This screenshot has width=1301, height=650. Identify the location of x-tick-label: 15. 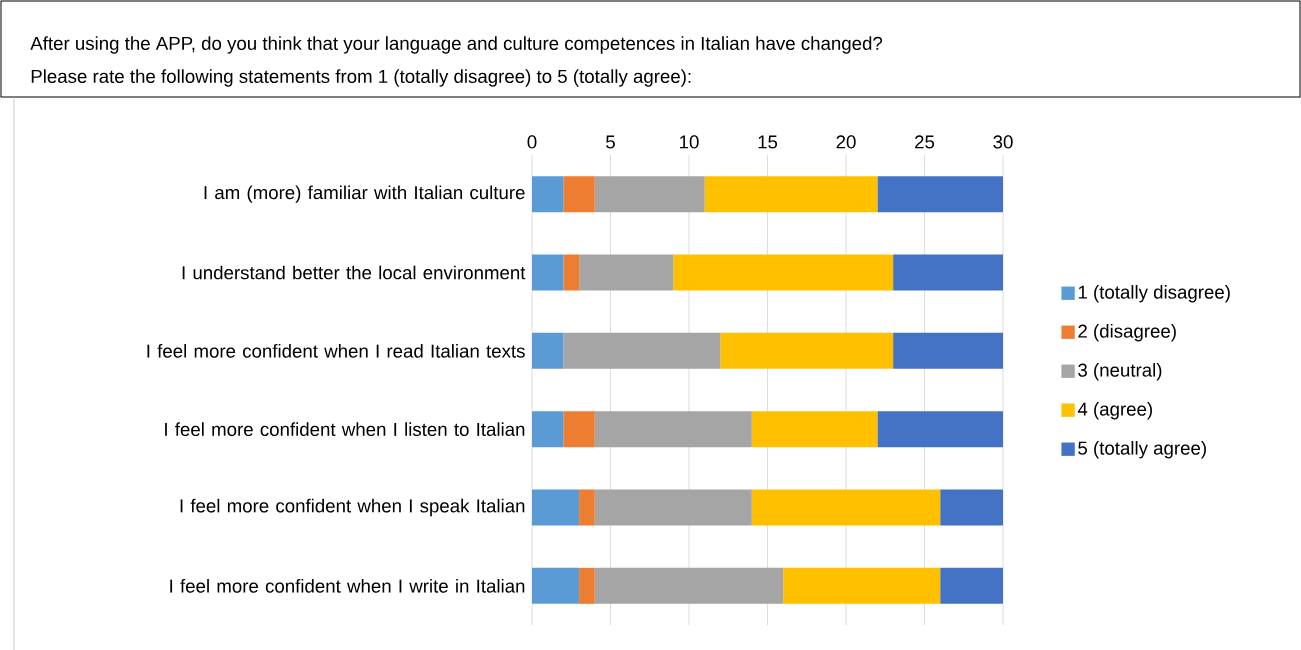
(768, 142).